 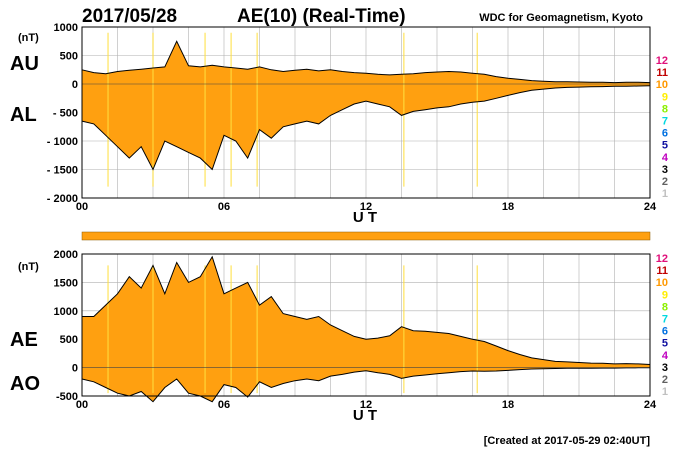 I want to click on y-tick-label: - 2000, so click(x=62, y=199).